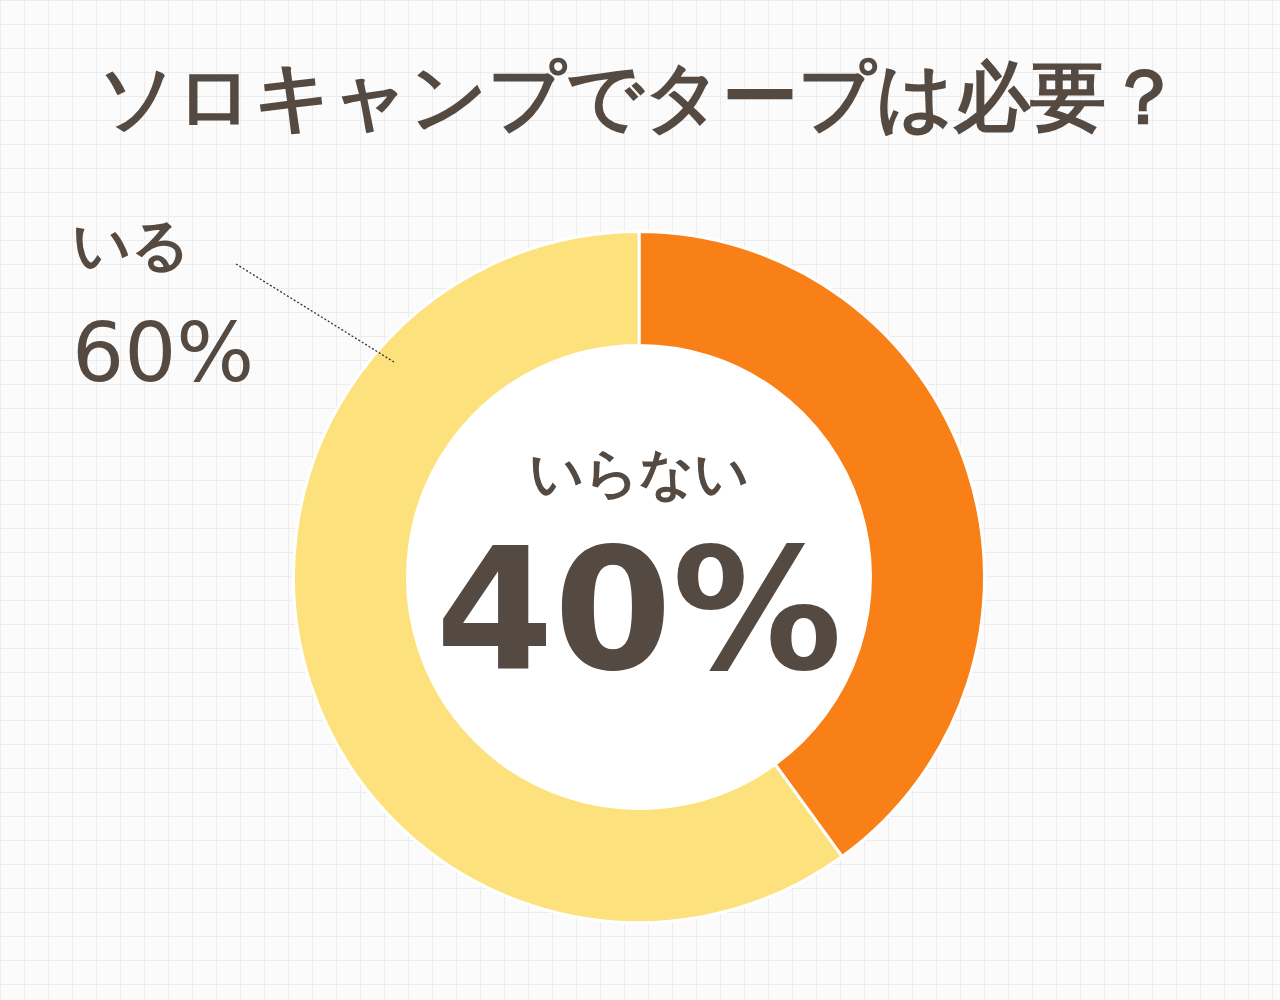 The height and width of the screenshot is (1000, 1280). What do you see at coordinates (639, 474) in the screenshot?
I see `slice-label: いらない` at bounding box center [639, 474].